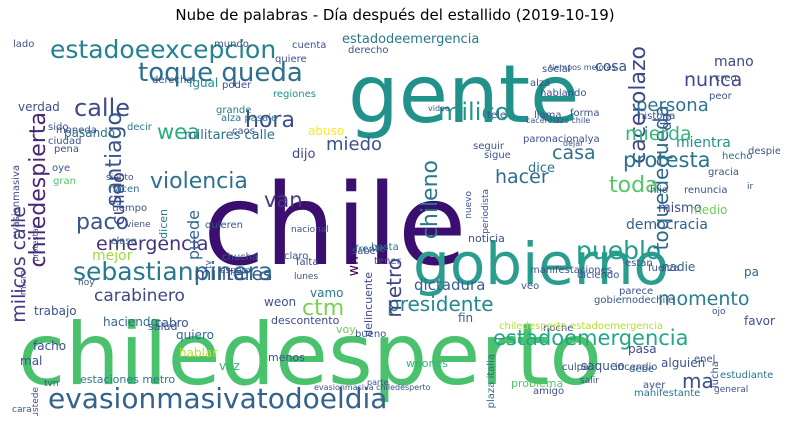 Image resolution: width=790 pixels, height=427 pixels. Describe the element at coordinates (124, 189) in the screenshot. I see `word-hacen: hacen` at that location.